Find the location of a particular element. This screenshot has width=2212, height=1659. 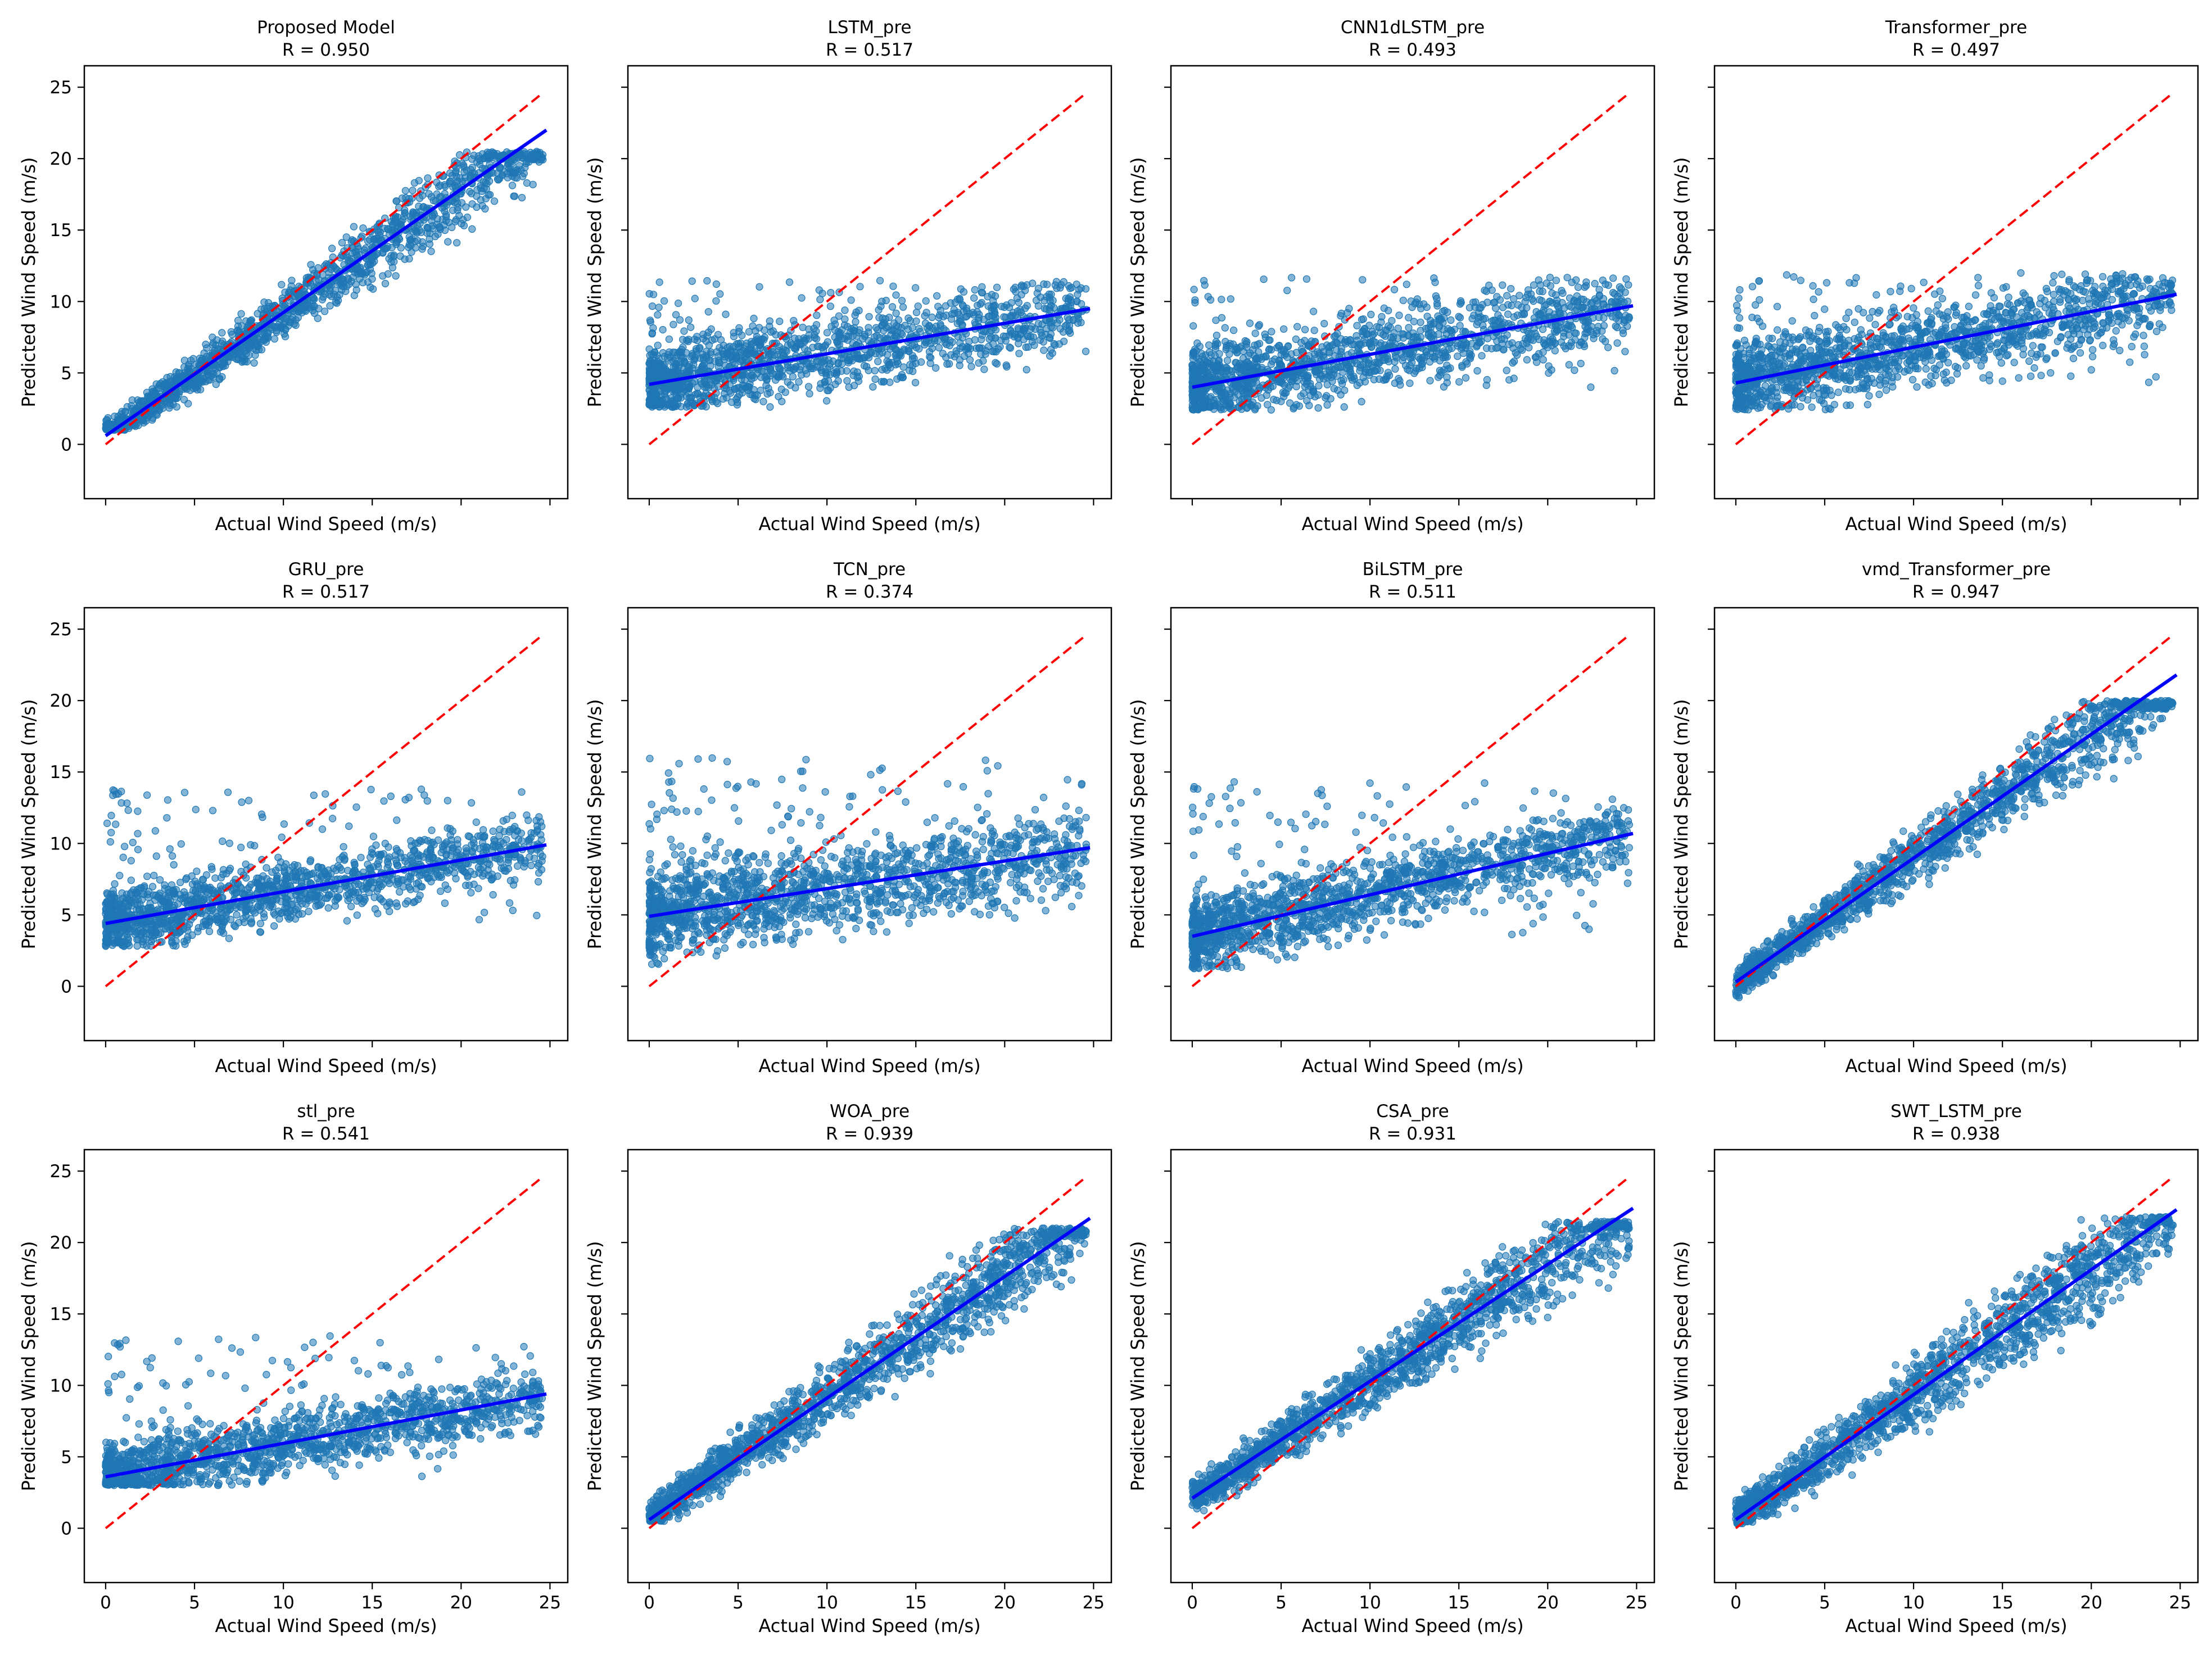

subplot-title: Transformer_pre is located at coordinates (1956, 27).